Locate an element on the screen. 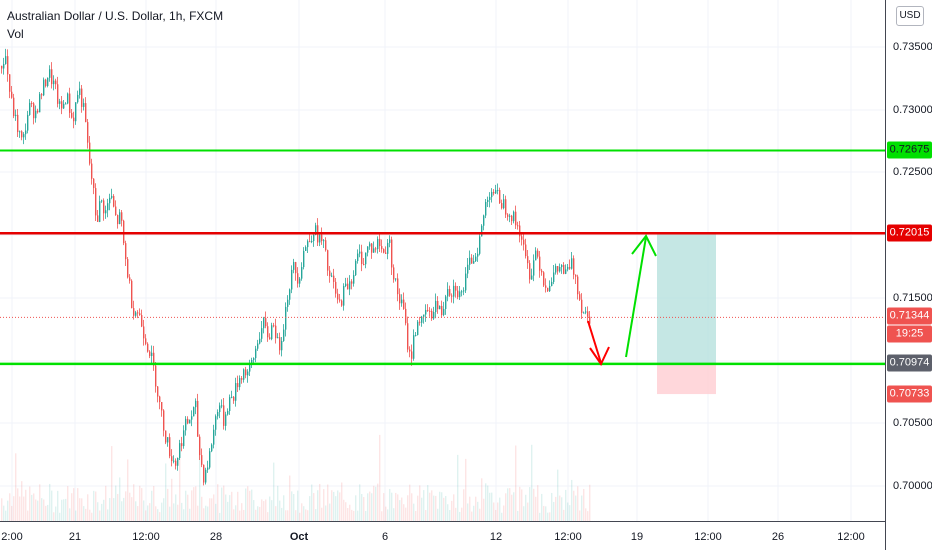 This screenshot has width=932, height=551. time-tick: 12:00 is located at coordinates (851, 537).